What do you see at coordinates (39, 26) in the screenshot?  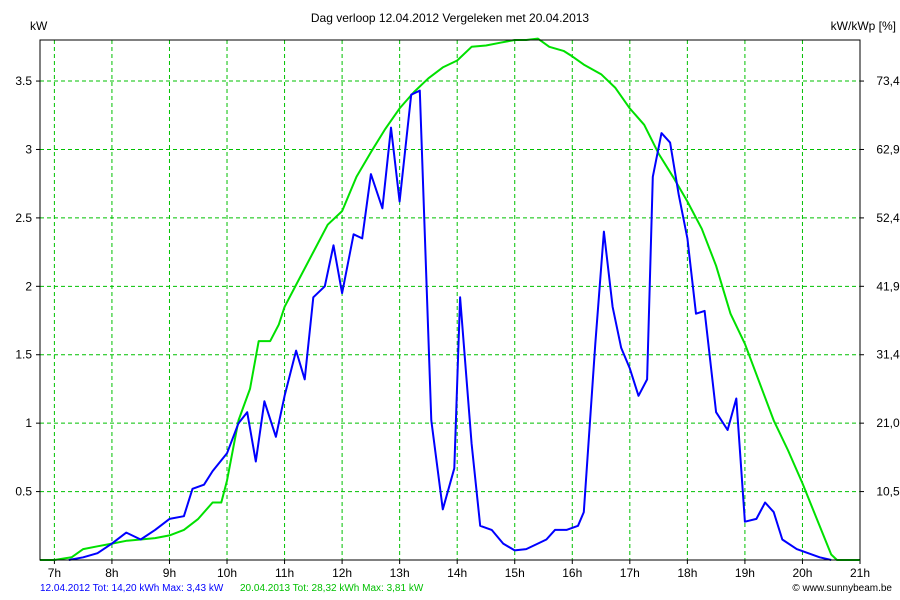 I see `y-axis-left-label: kW` at bounding box center [39, 26].